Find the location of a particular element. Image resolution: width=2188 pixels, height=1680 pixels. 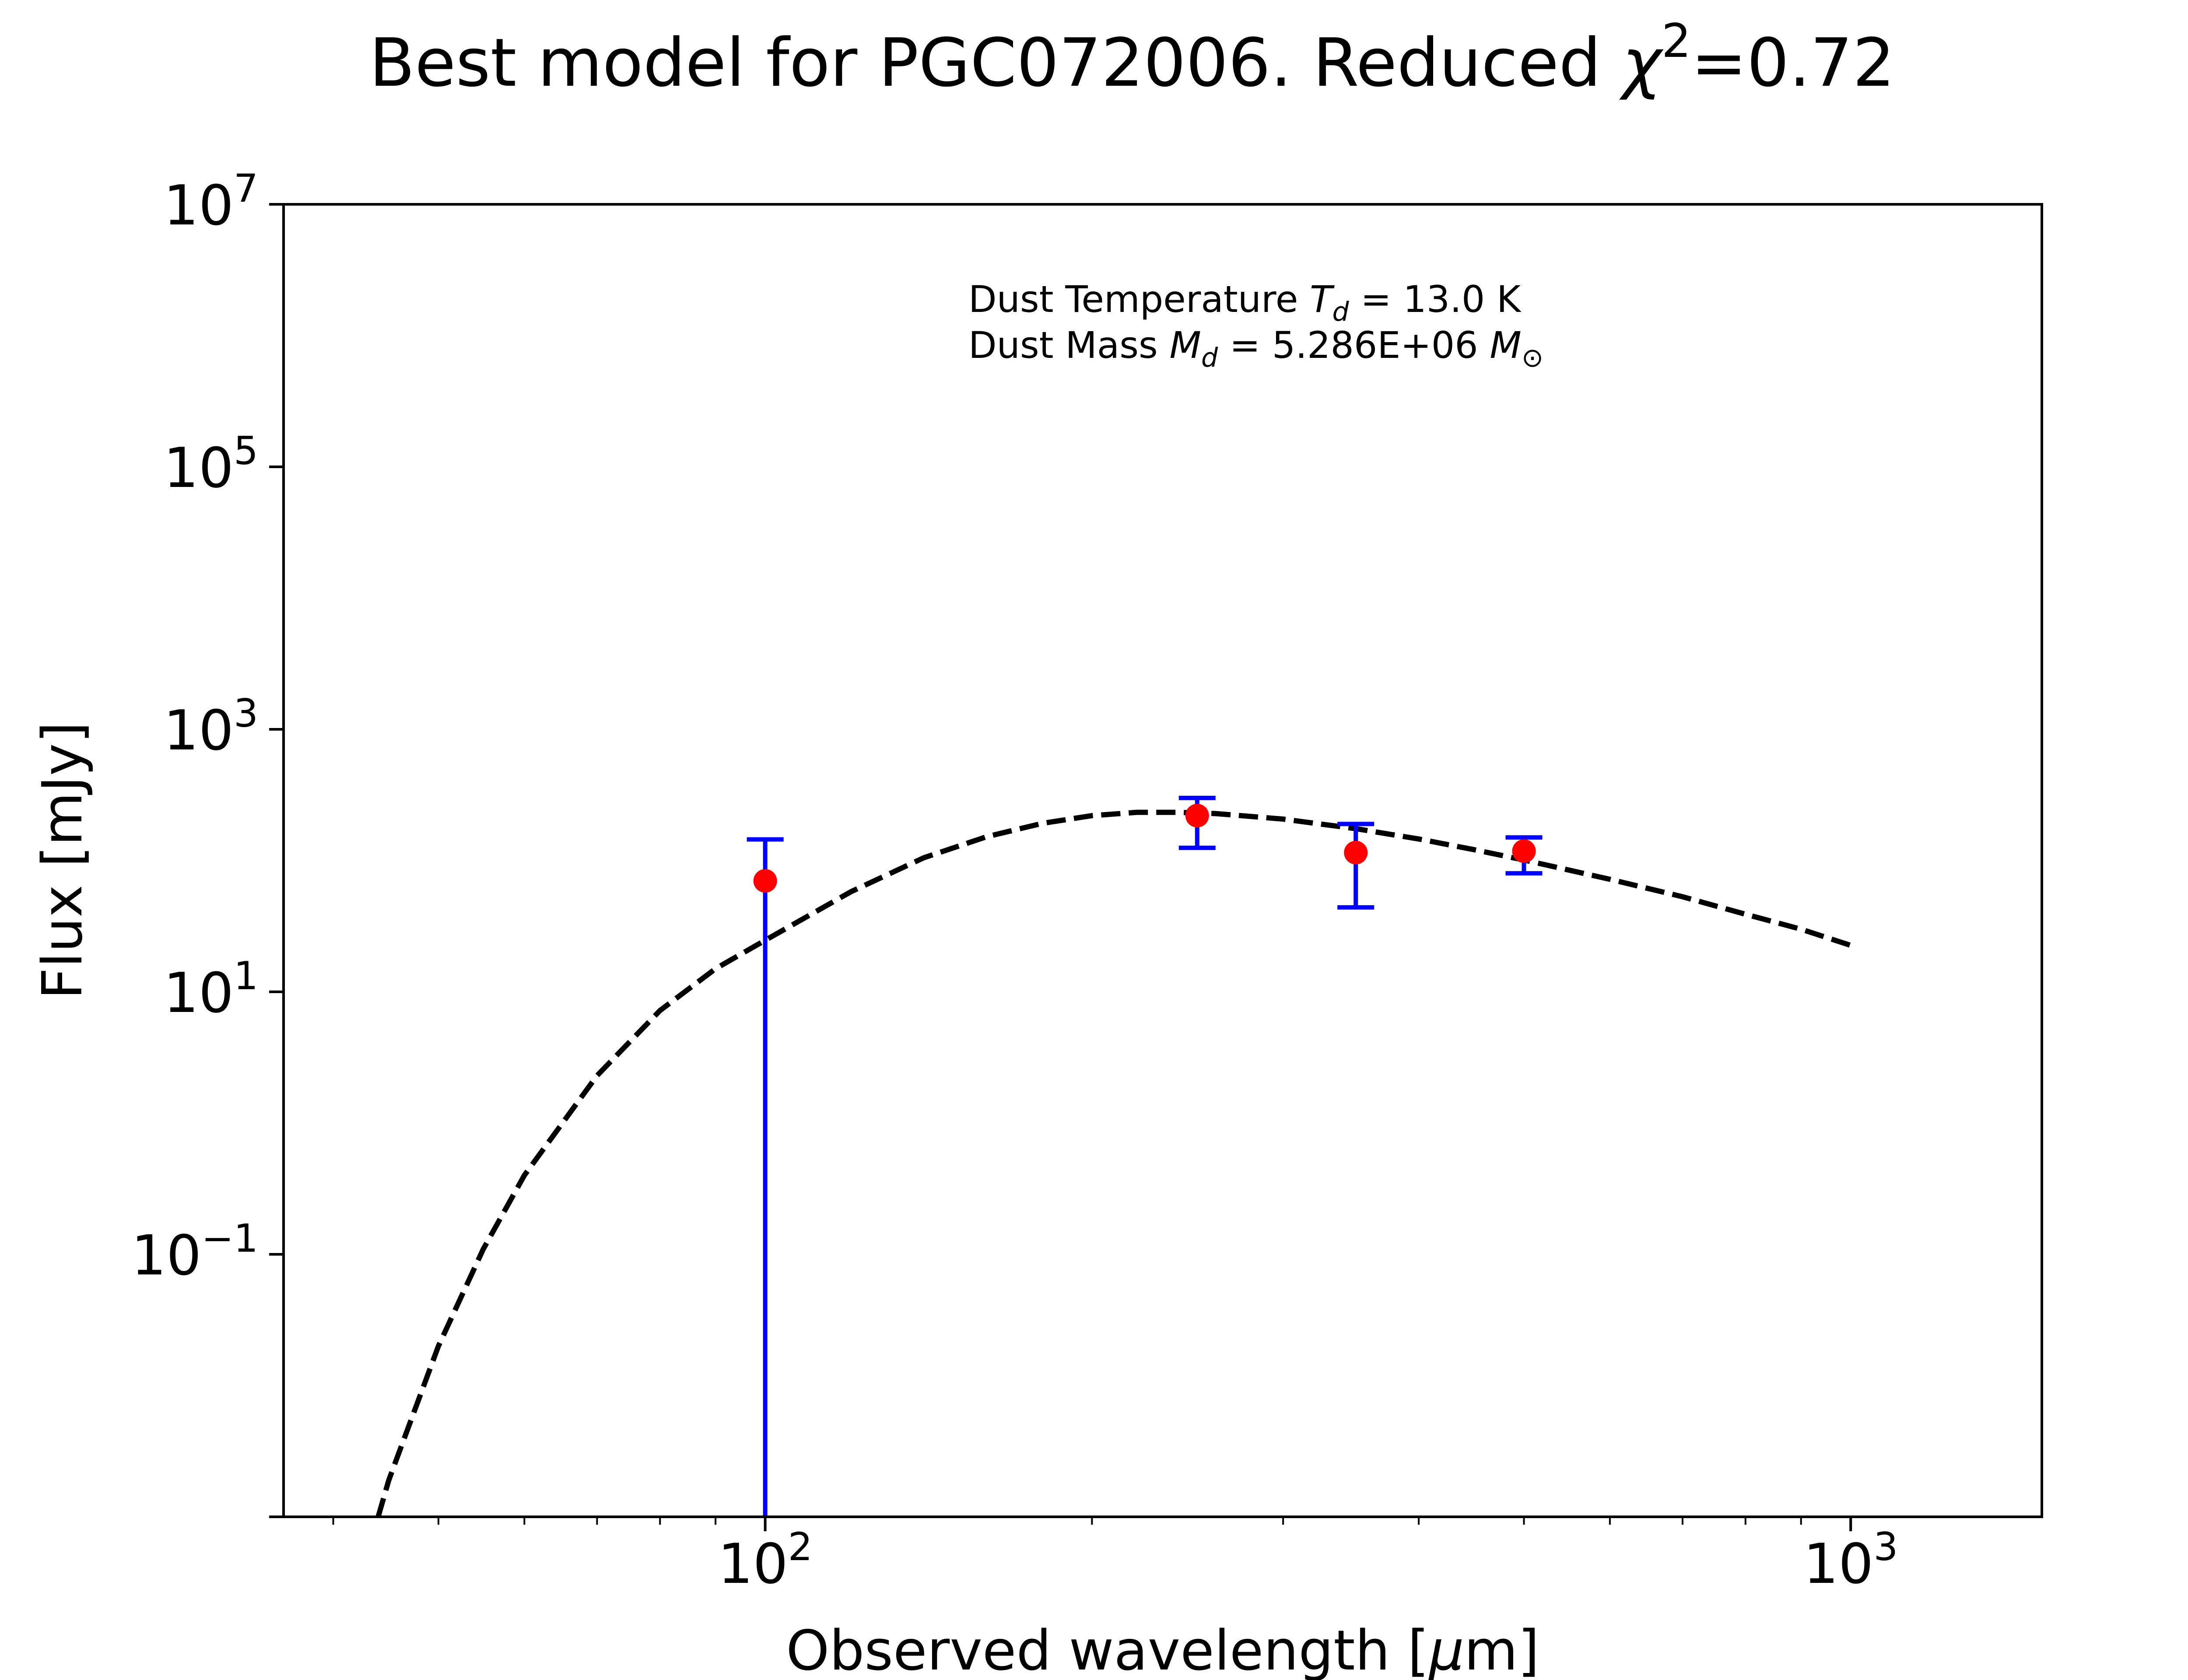

y-tick-label-exponent: 5 is located at coordinates (246, 450).